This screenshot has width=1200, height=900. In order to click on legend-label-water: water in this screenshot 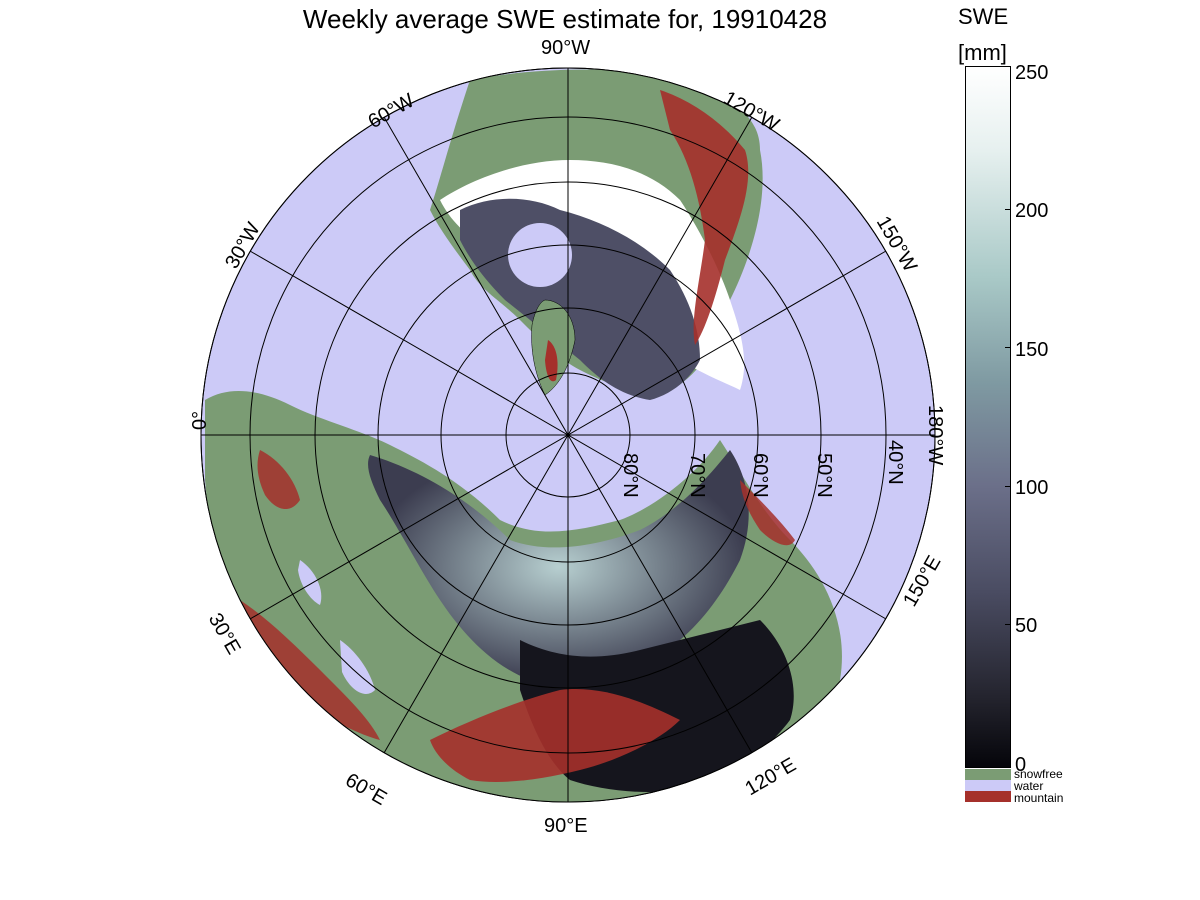, I will do `click(1029, 786)`.